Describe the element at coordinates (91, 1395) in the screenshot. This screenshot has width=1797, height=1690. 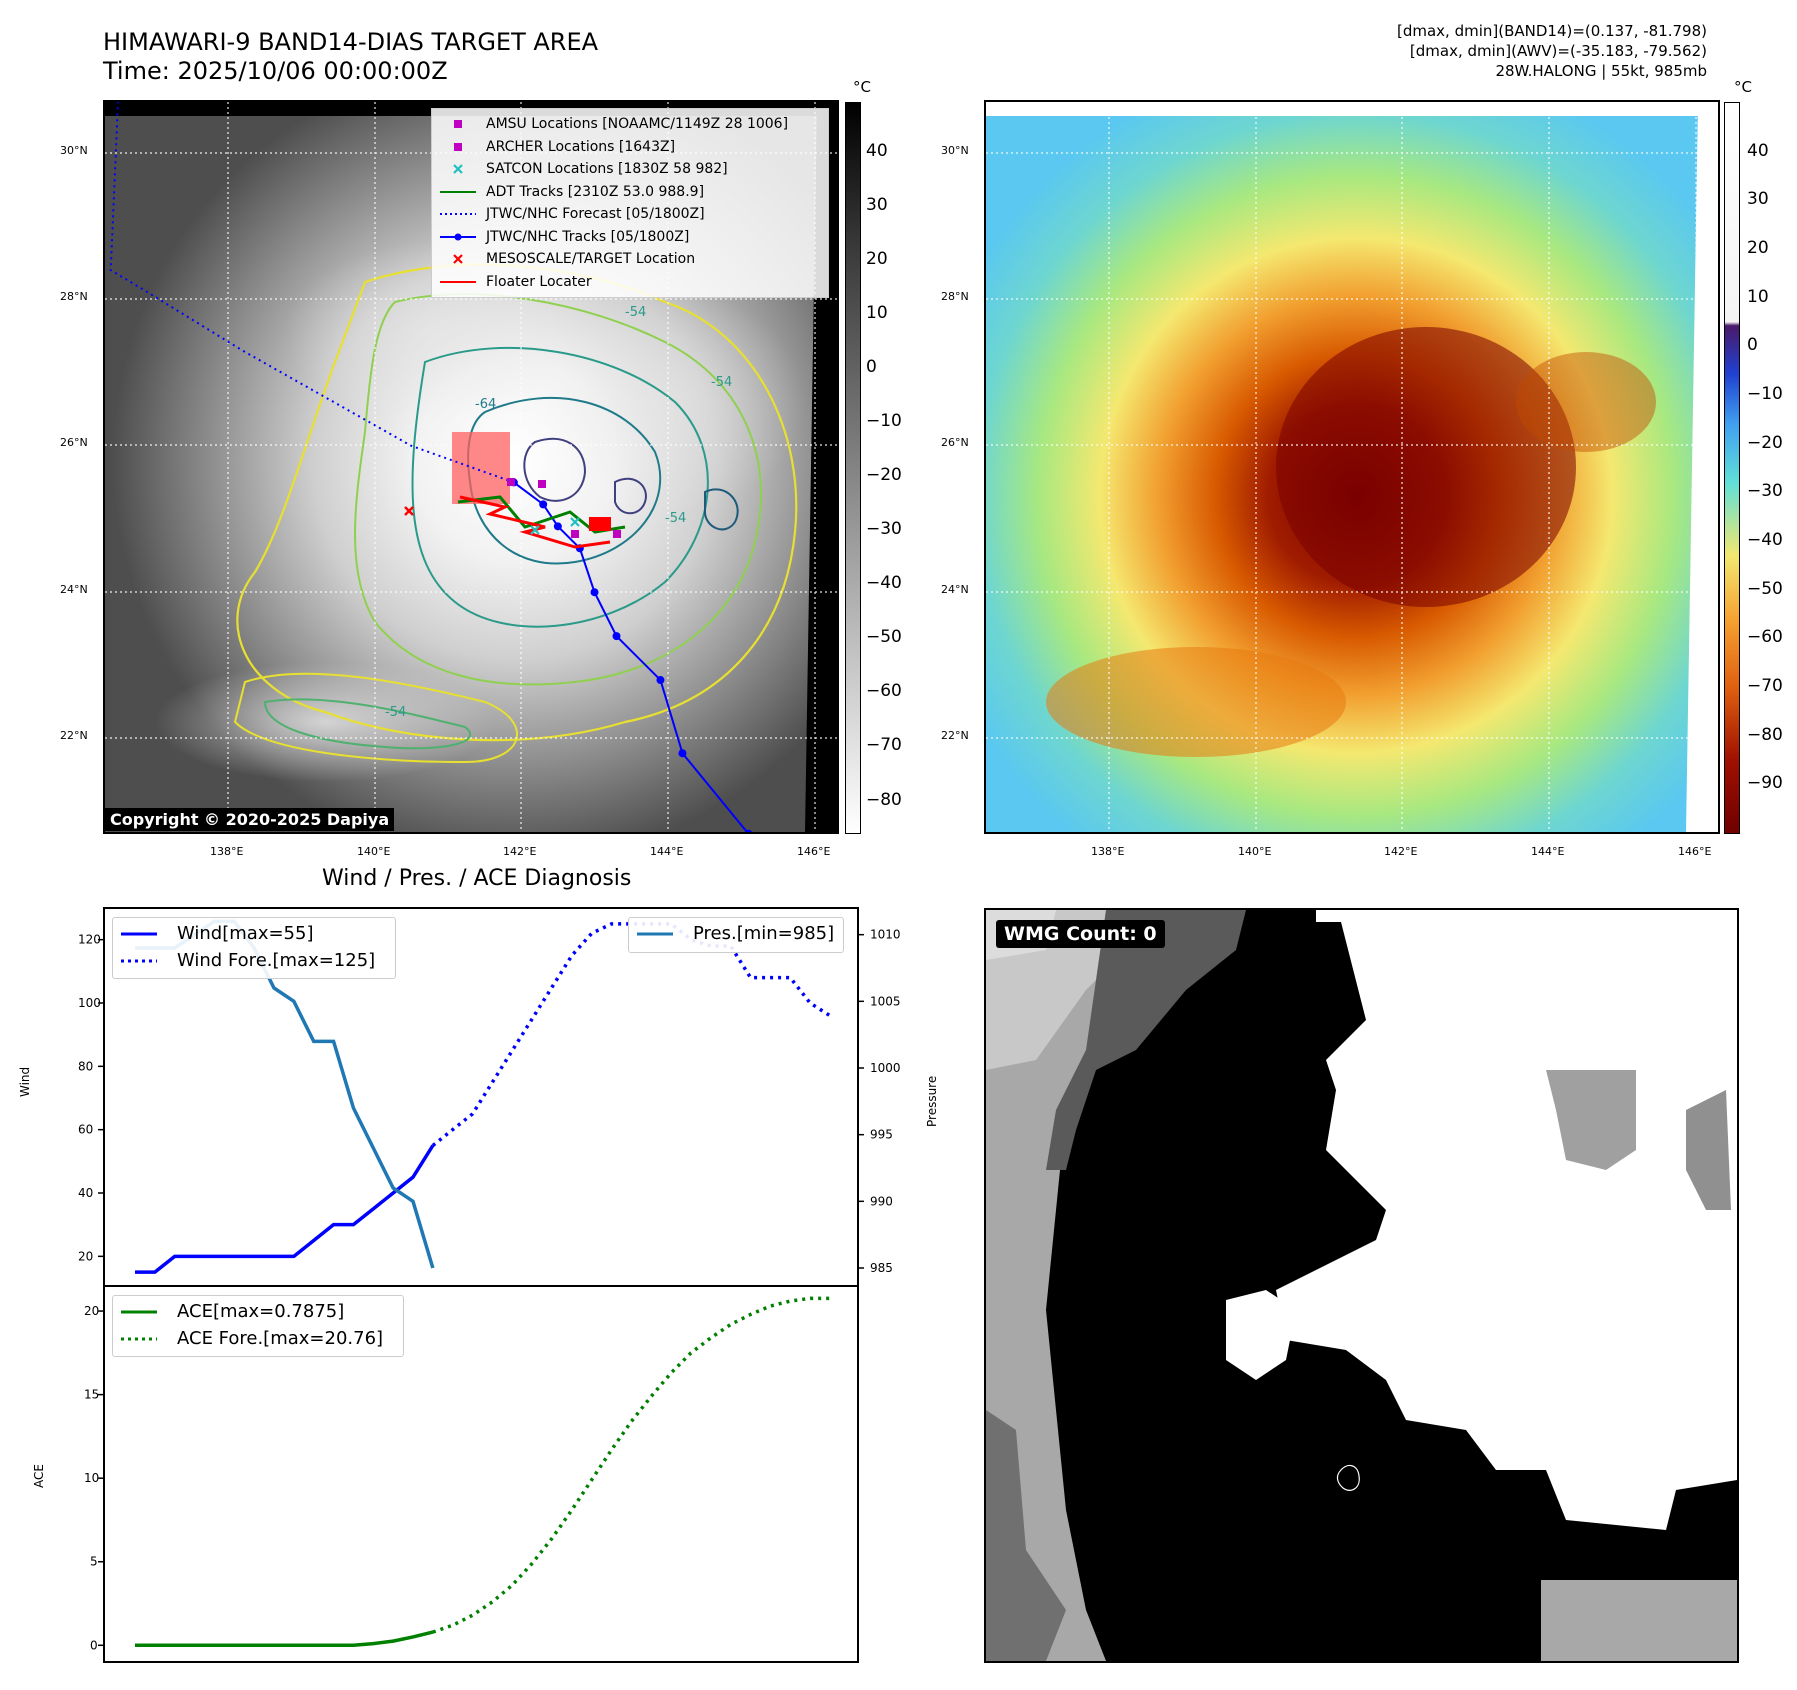
I see `y-tick-label: 15` at that location.